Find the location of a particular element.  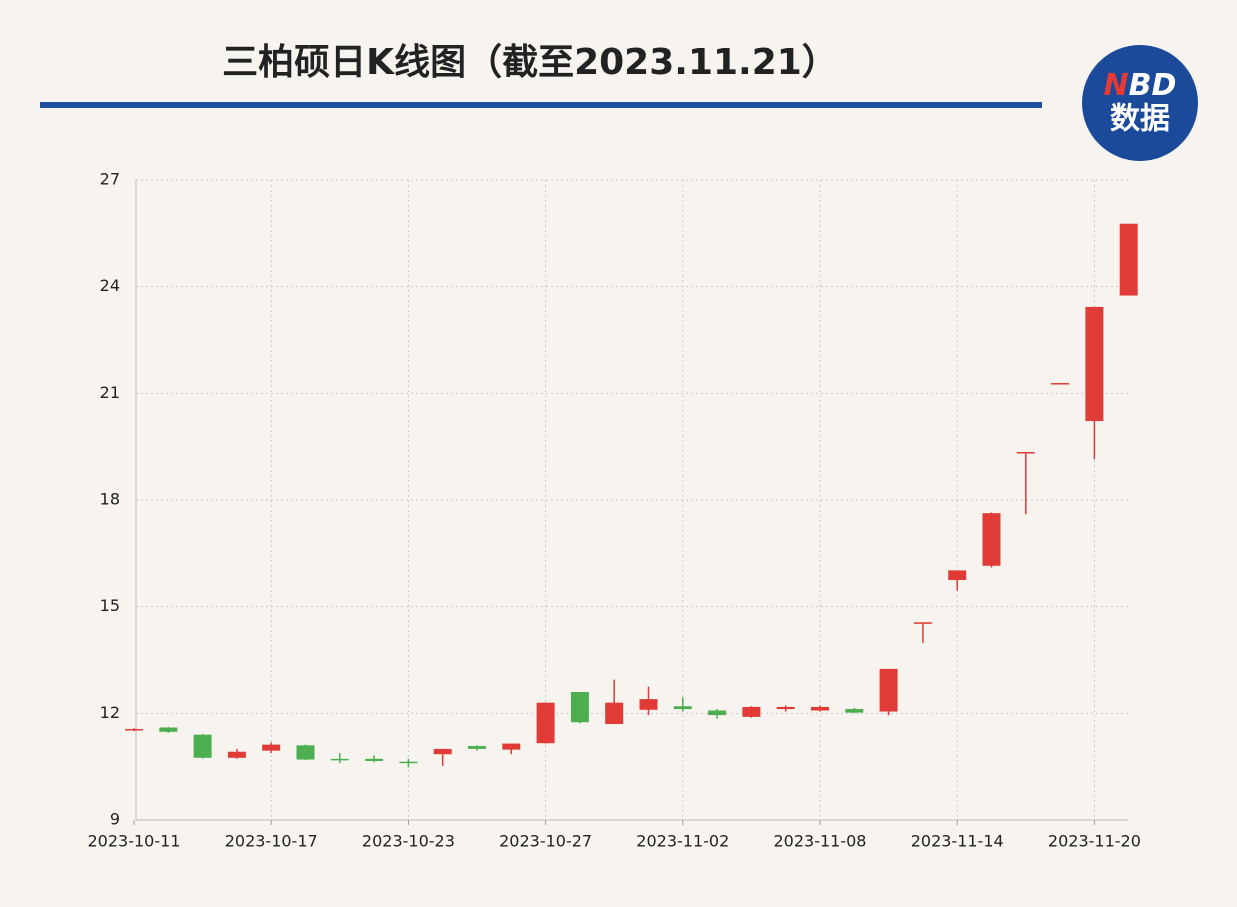

x-tick-label: 2023-10-23 is located at coordinates (408, 841).